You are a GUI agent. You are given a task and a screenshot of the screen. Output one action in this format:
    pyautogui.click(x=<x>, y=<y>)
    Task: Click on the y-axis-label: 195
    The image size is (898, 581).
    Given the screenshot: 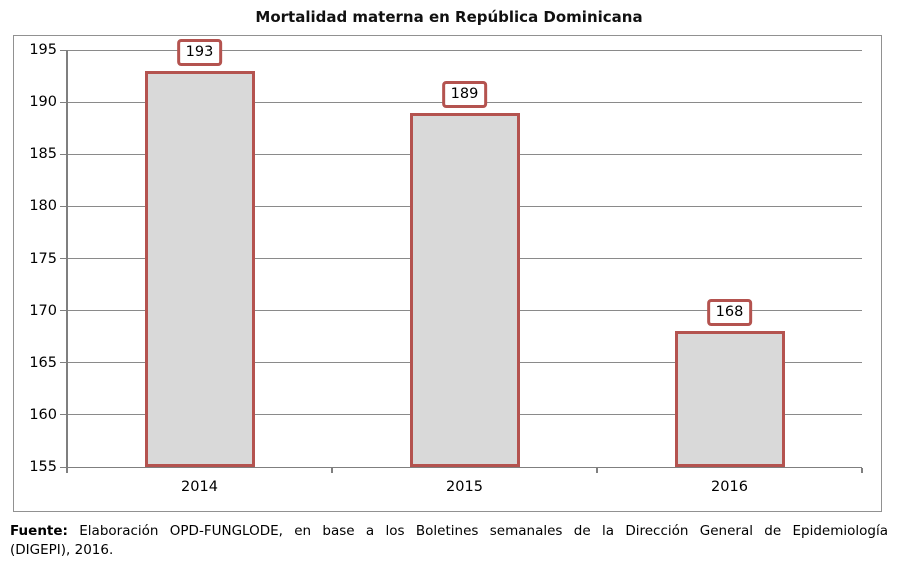 What is the action you would take?
    pyautogui.click(x=43, y=50)
    